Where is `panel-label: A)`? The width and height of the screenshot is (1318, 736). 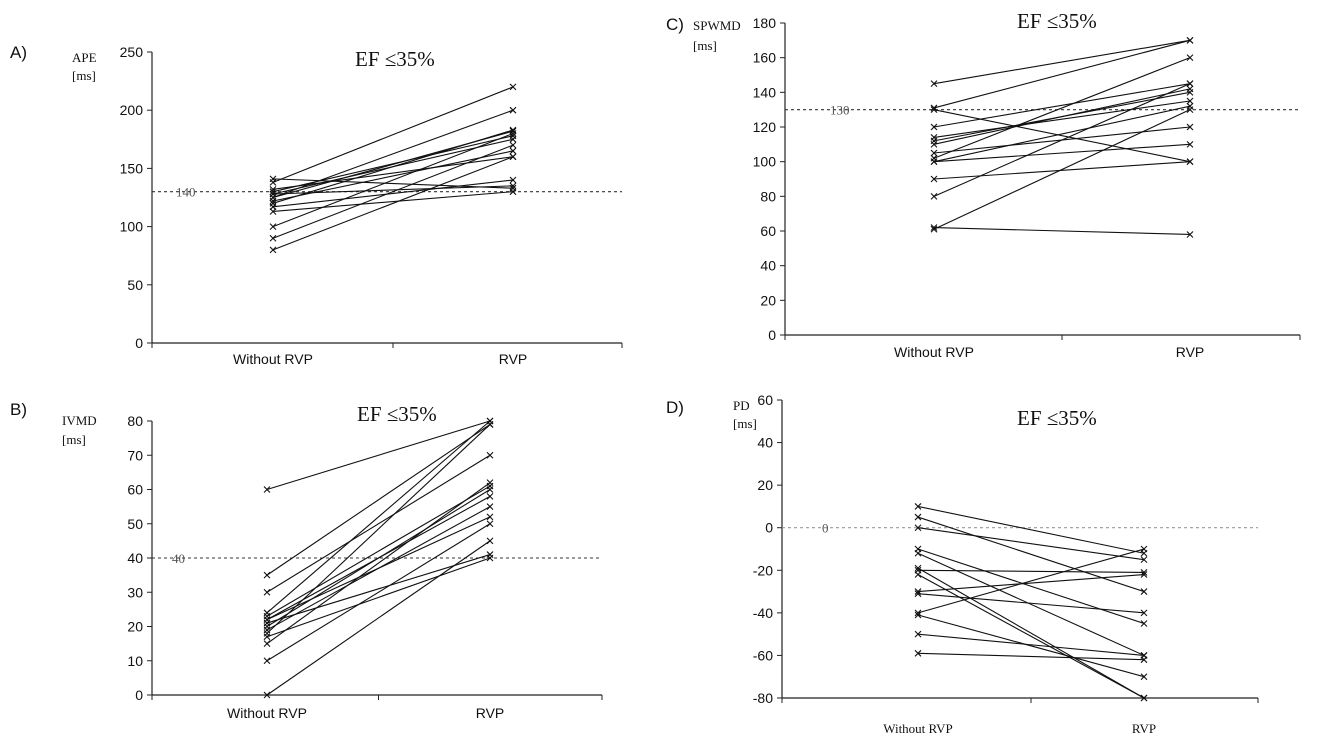
panel-label: A) is located at coordinates (18, 52).